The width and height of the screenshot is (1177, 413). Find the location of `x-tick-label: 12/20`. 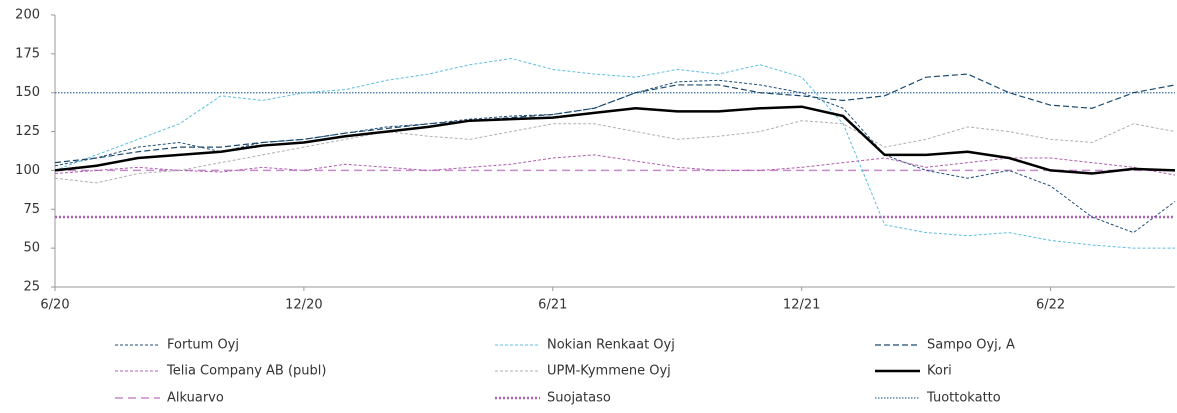

x-tick-label: 12/20 is located at coordinates (303, 305).